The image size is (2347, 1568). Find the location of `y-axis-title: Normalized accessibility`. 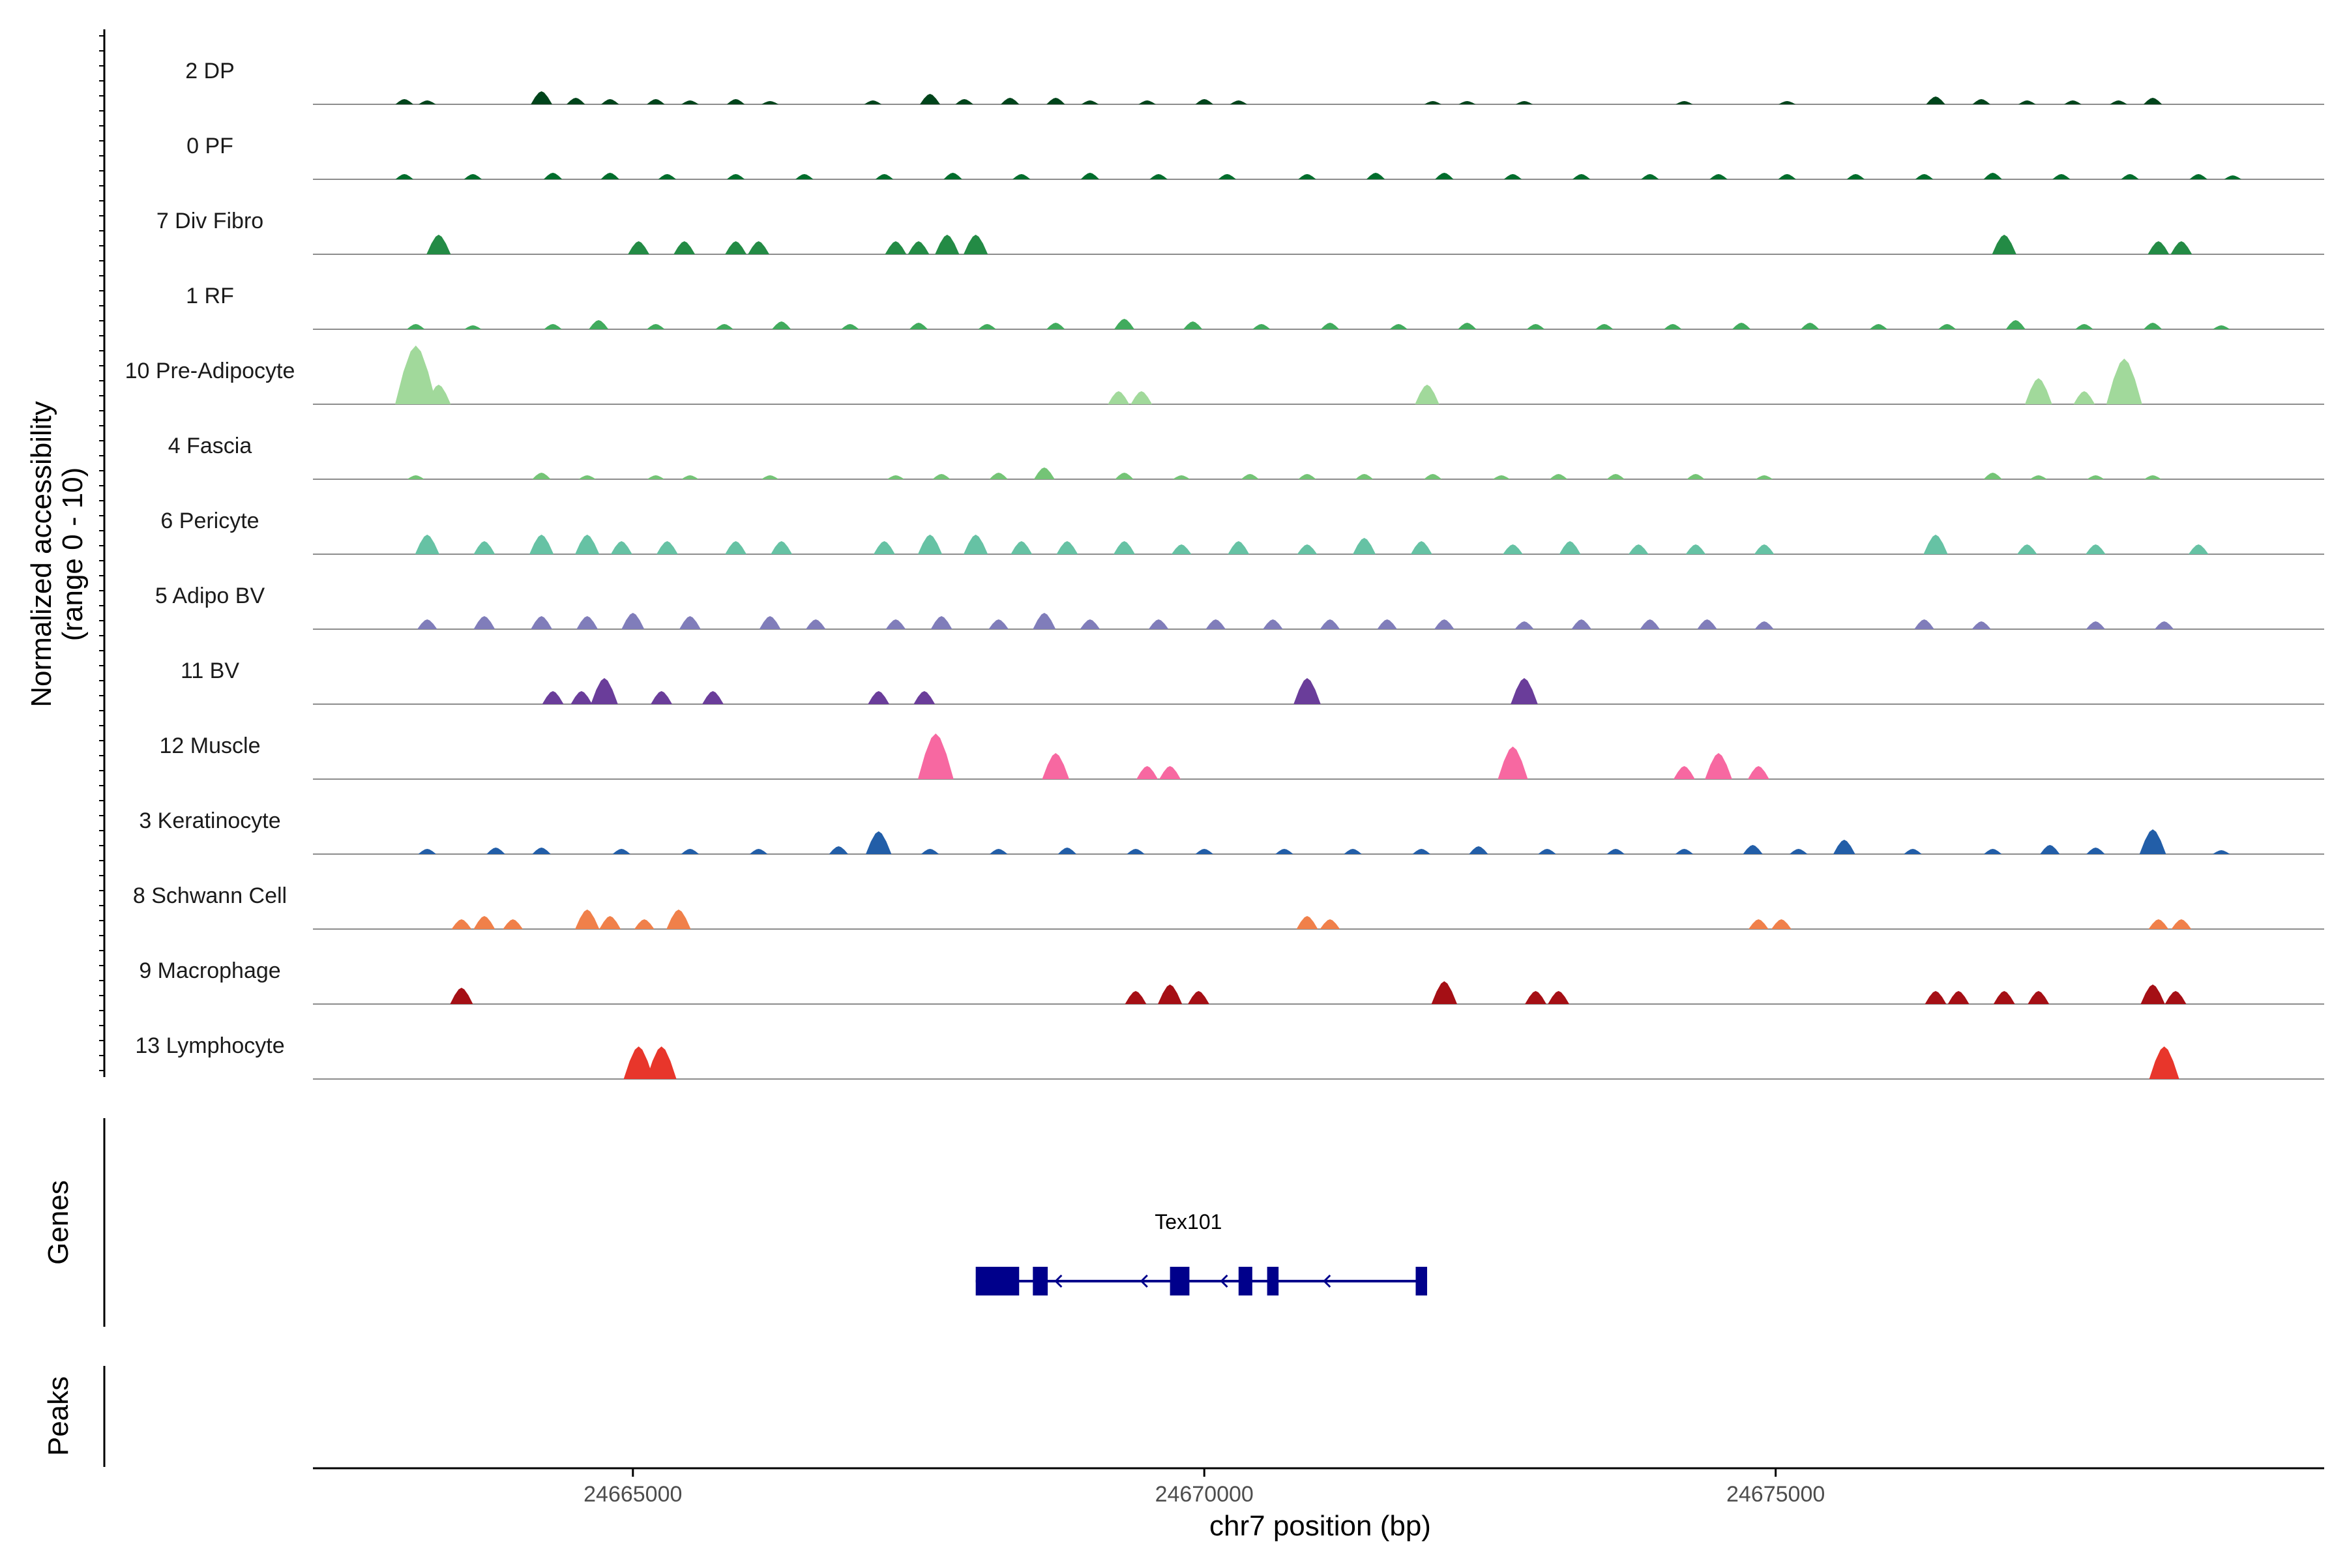

y-axis-title: Normalized accessibility is located at coordinates (41, 554).